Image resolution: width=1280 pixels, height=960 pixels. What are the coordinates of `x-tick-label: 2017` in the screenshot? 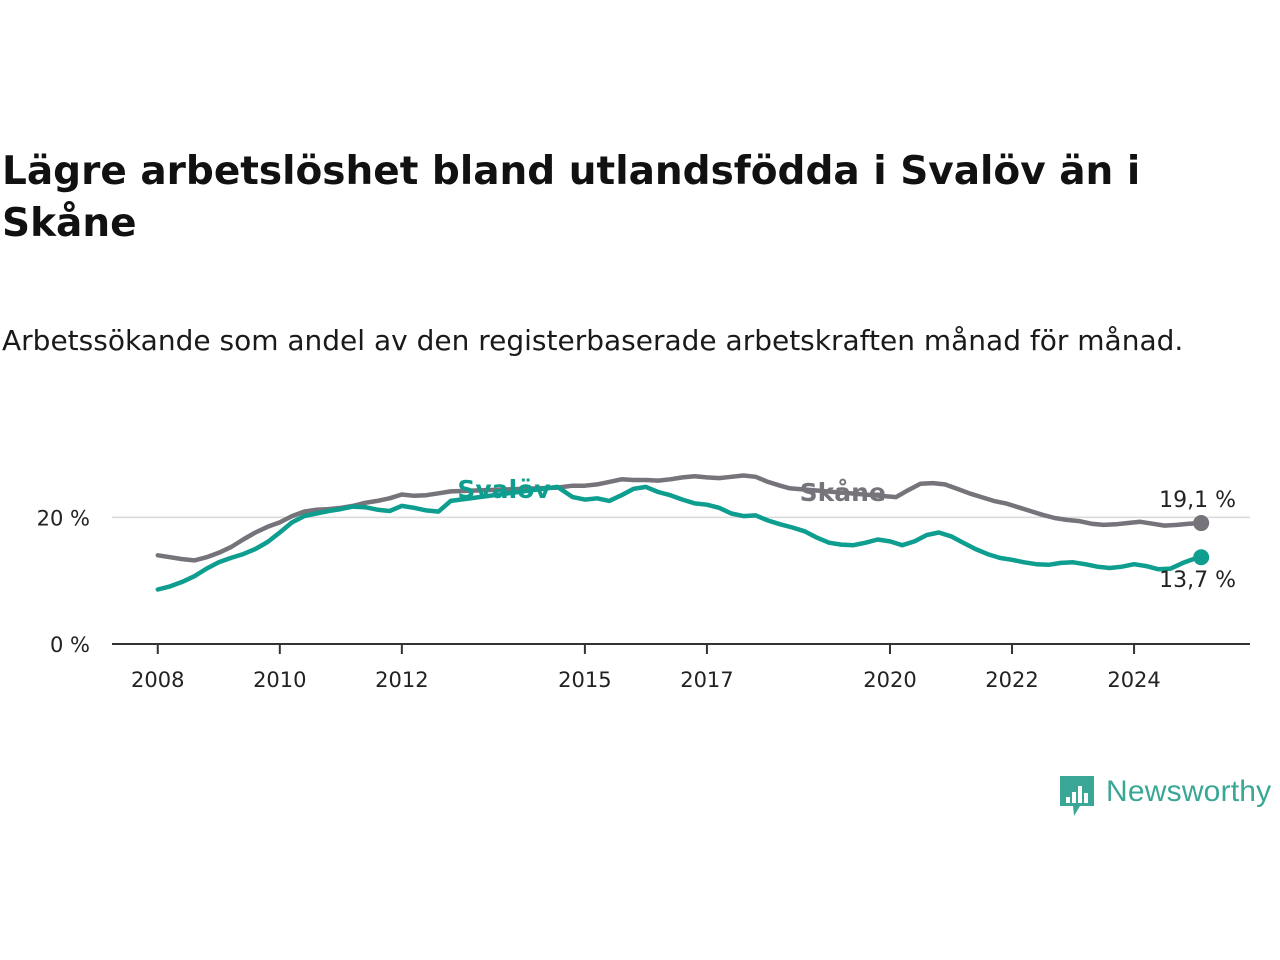 It's located at (706, 680).